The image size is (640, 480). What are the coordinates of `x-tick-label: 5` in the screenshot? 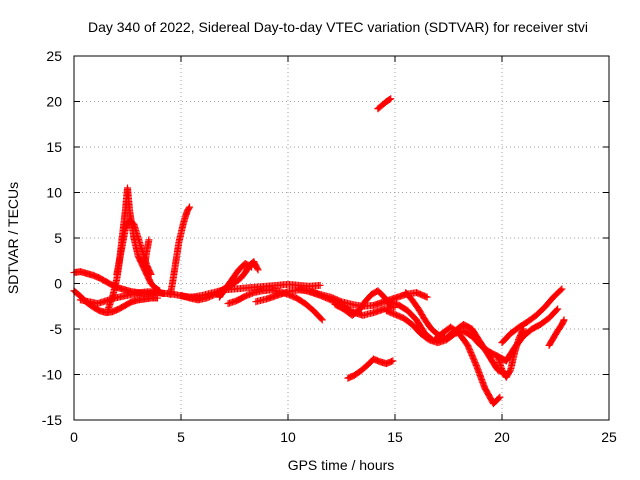 It's located at (181, 437).